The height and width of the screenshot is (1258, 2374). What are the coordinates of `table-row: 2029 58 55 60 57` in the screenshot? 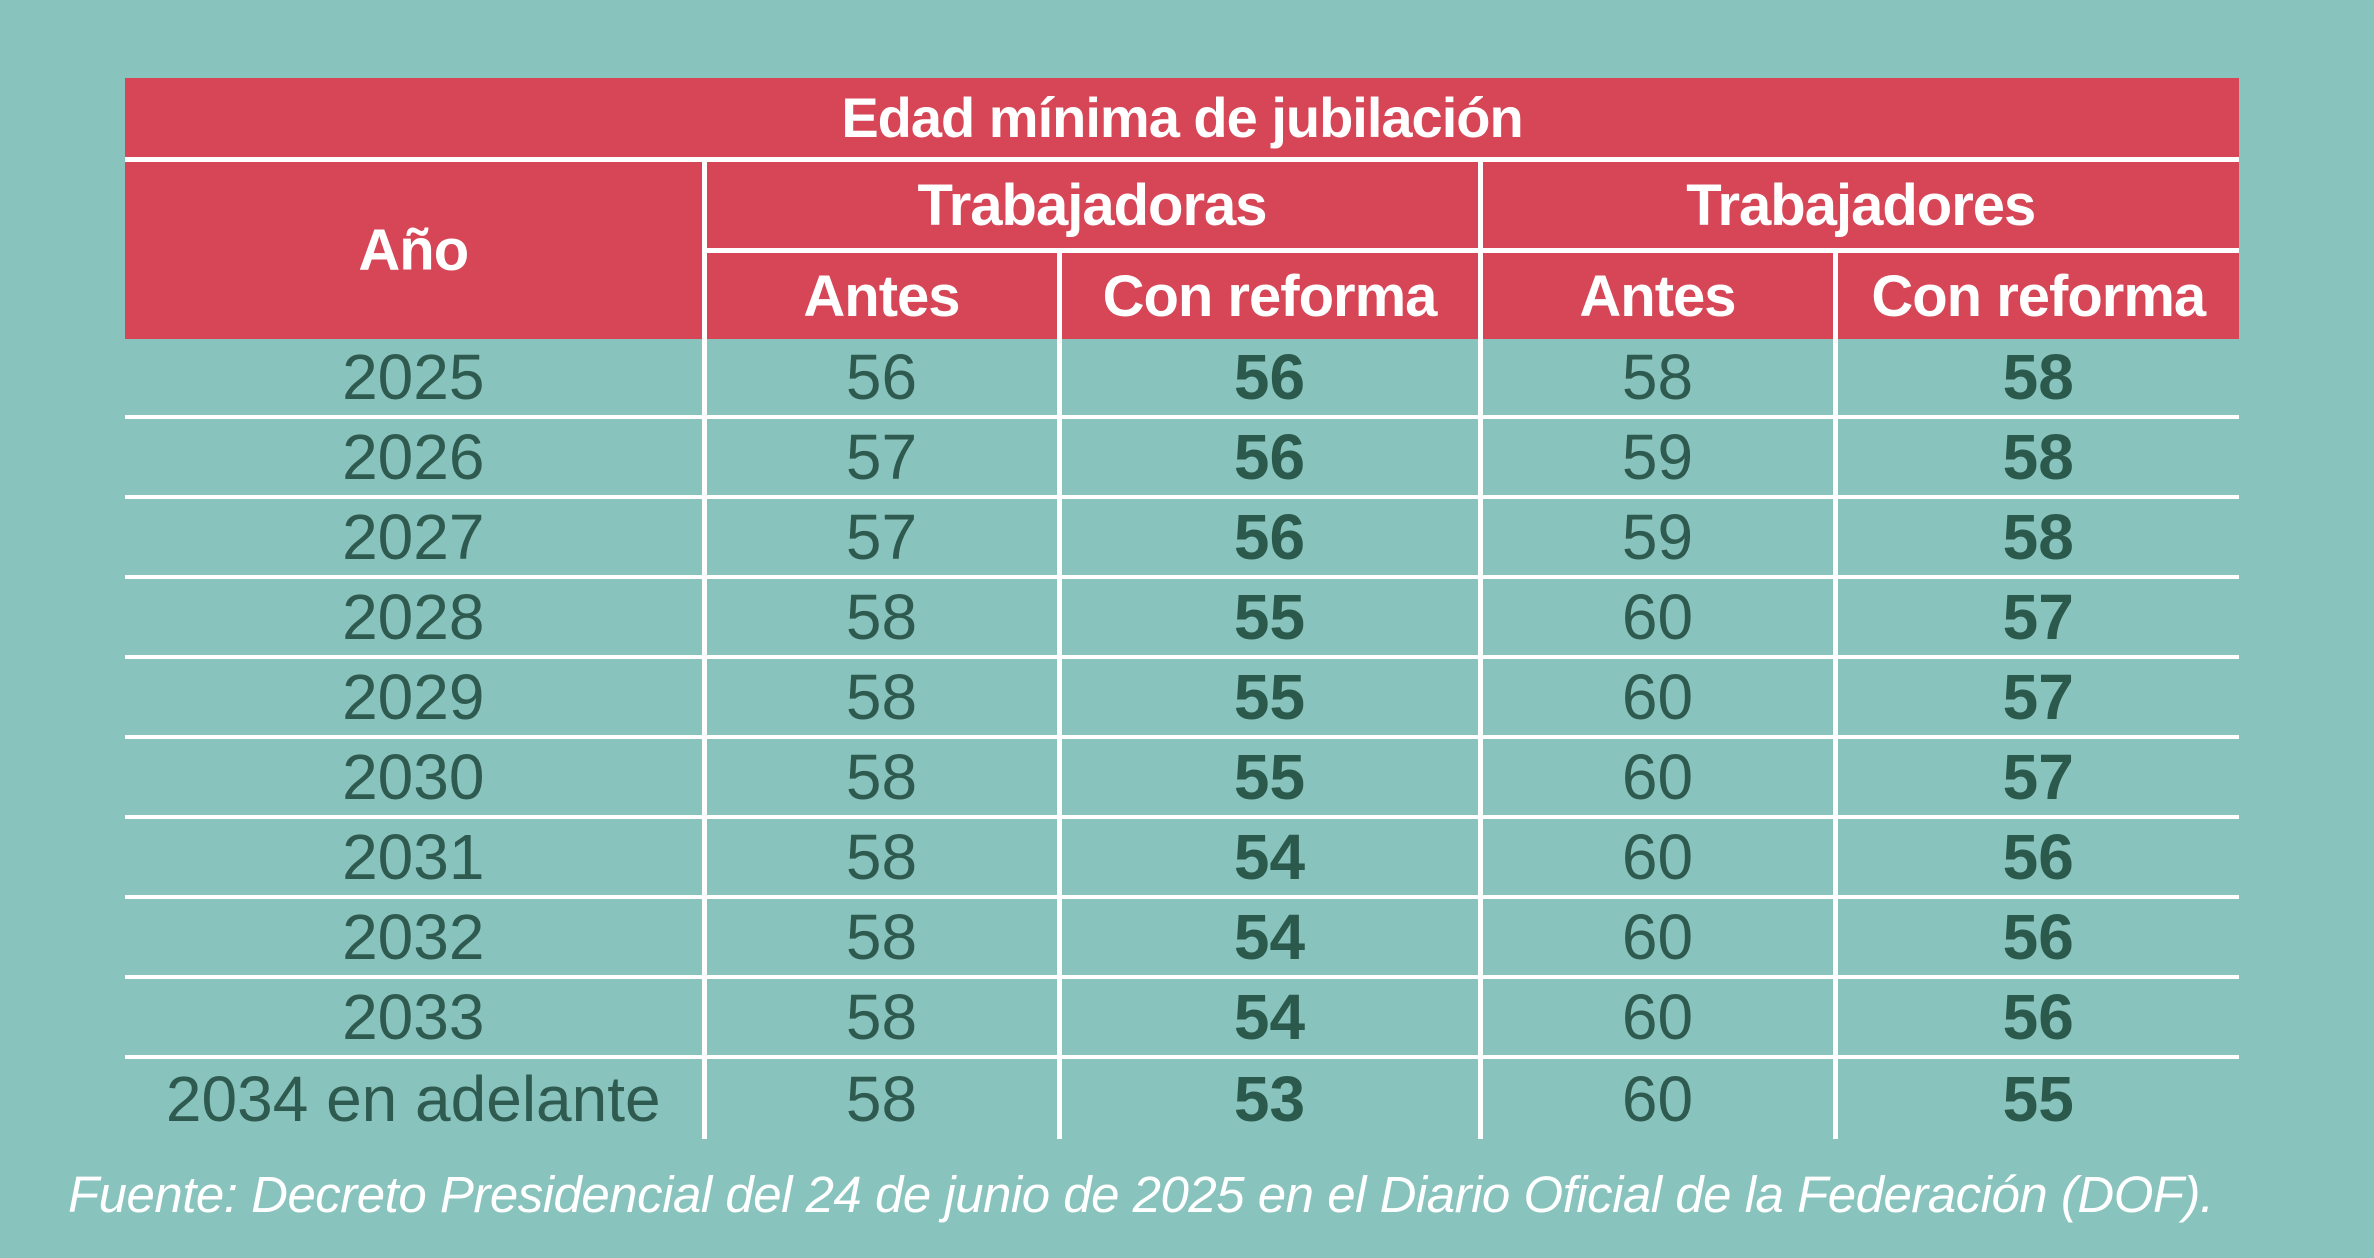 It's located at (1182, 698).